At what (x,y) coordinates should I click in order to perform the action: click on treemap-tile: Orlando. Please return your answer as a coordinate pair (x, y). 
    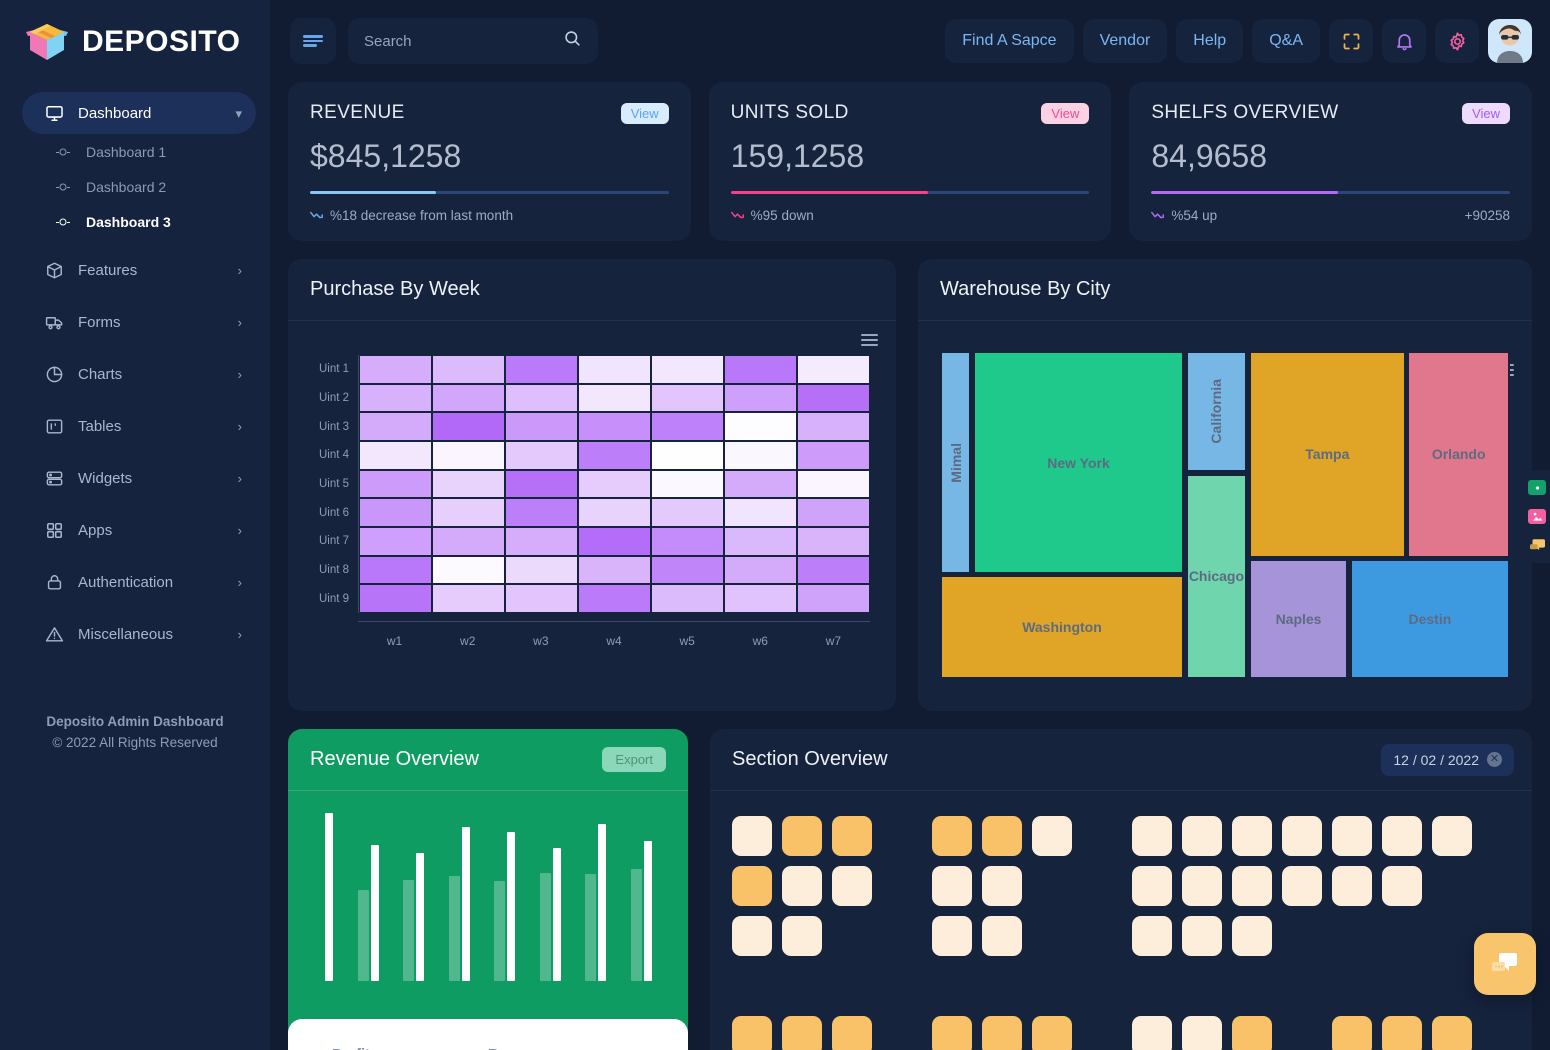
    Looking at the image, I should click on (1458, 454).